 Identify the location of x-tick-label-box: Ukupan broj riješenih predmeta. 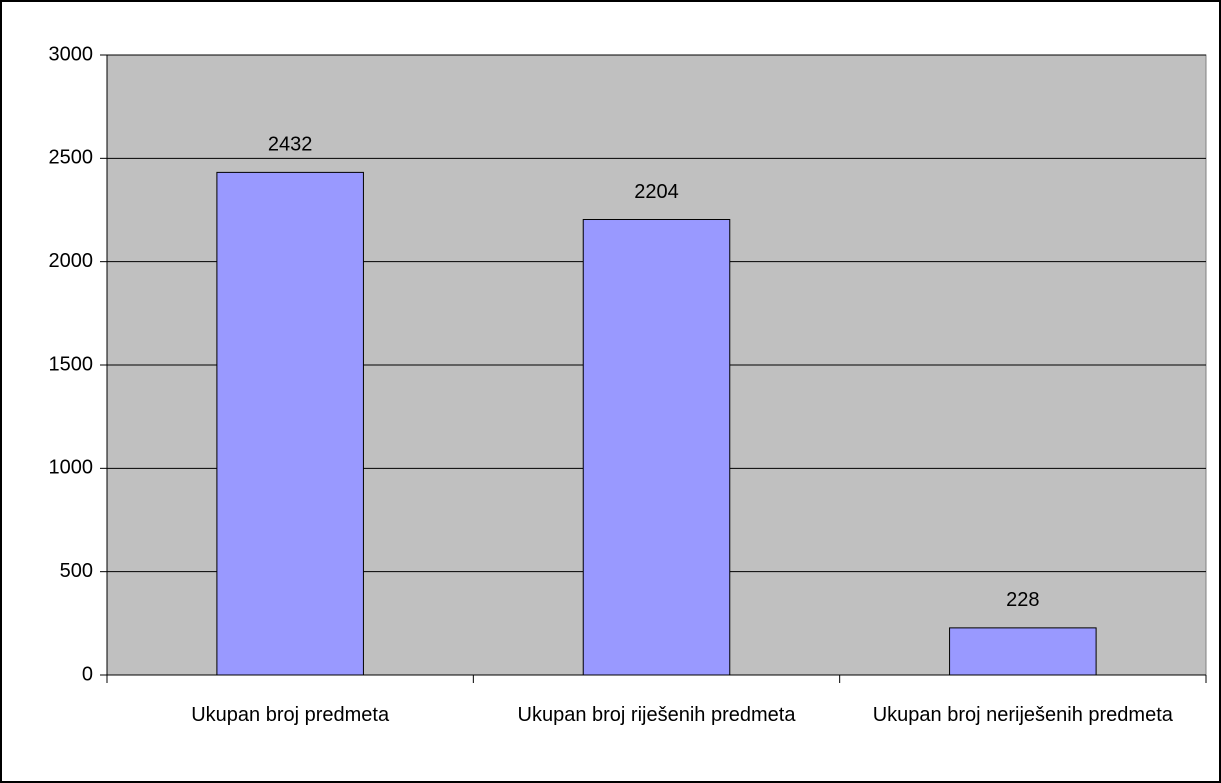
(656, 715).